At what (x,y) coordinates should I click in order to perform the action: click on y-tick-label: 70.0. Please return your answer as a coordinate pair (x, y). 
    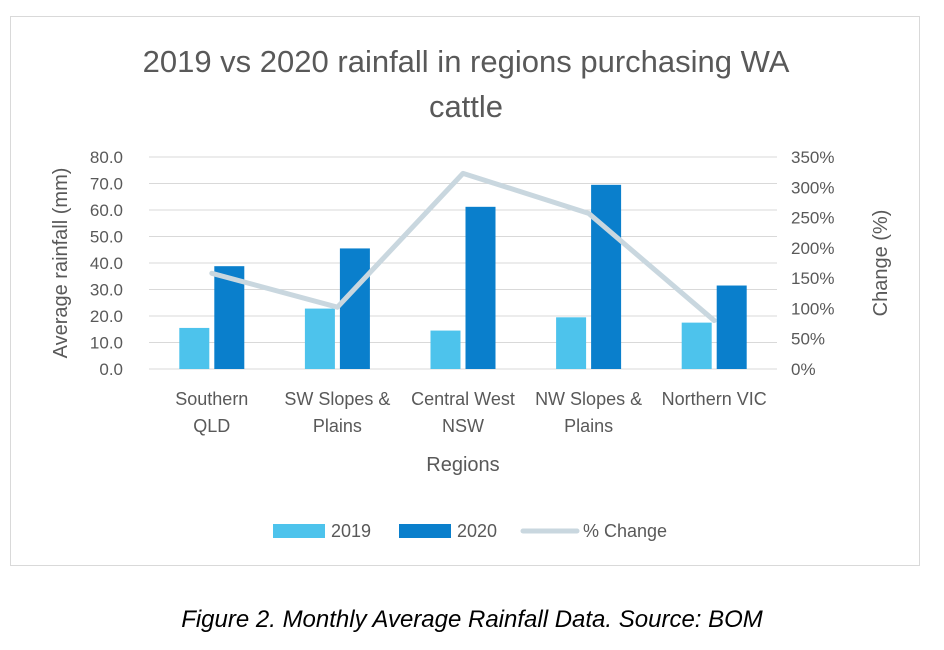
    Looking at the image, I should click on (106, 184).